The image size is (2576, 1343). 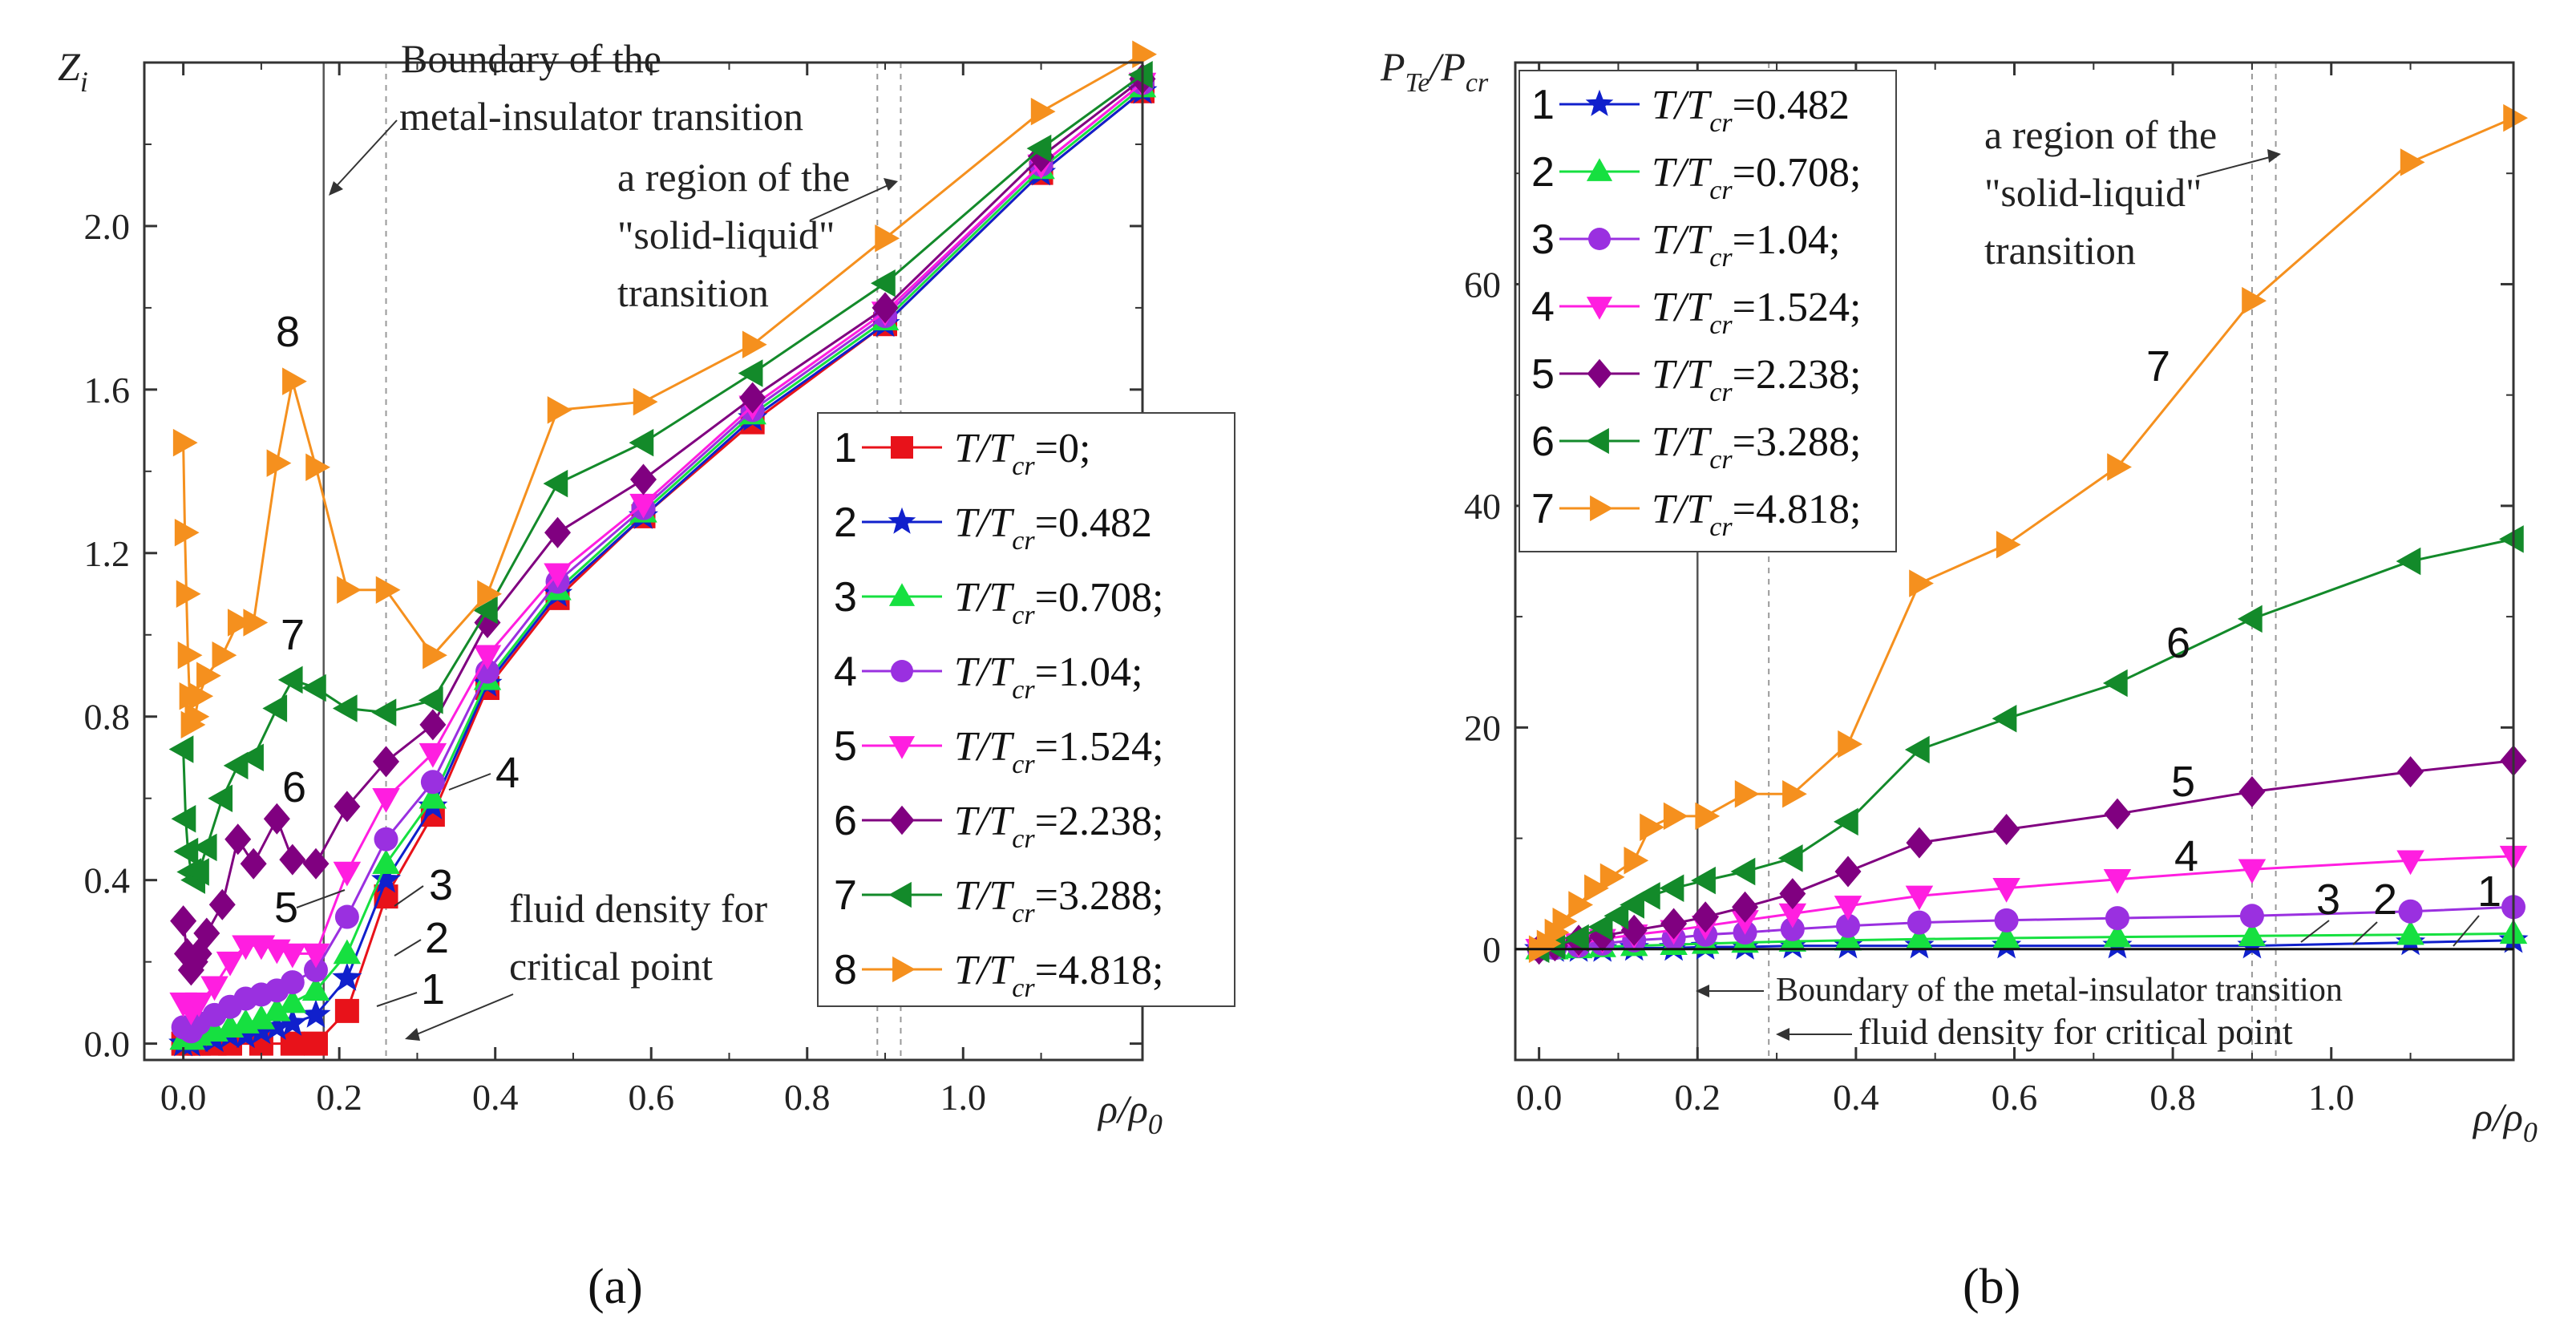 I want to click on chart-b-legend-item-6: 6 T/Tcr=3.288;, so click(x=1696, y=447).